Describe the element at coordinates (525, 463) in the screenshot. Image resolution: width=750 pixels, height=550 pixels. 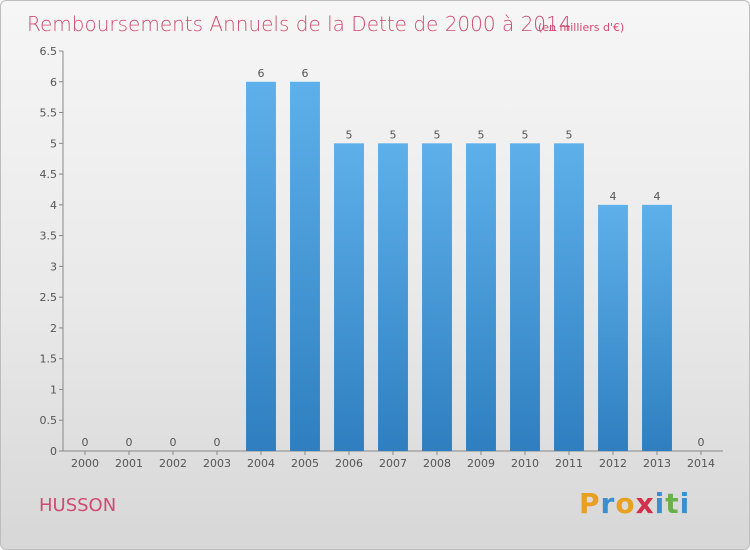
I see `x-tick-label: 2010` at that location.